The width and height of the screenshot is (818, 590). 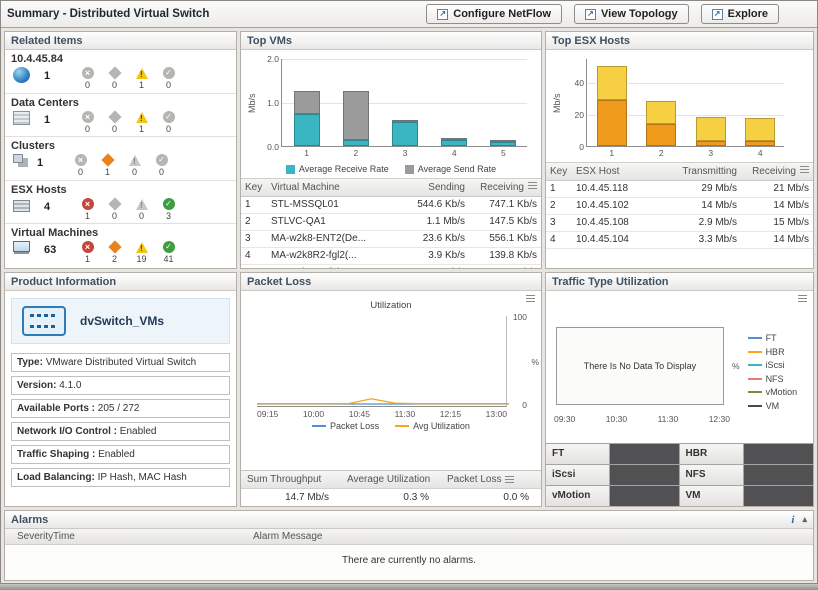 I want to click on related-item-row: 10.4.45.84 1 0 0 1 0, so click(x=120, y=72).